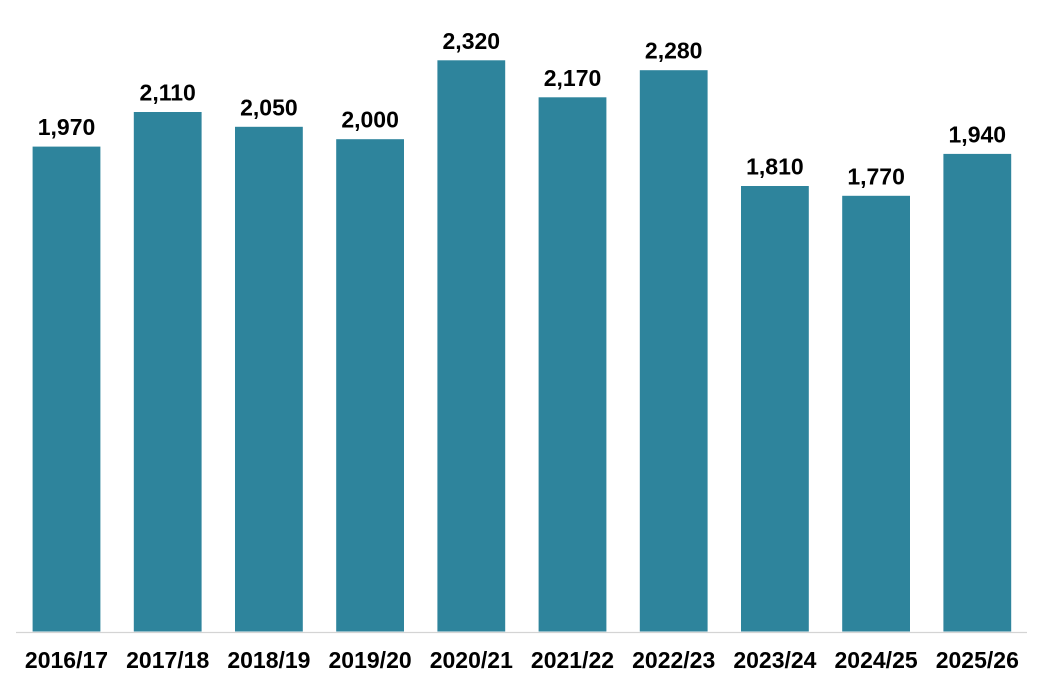 The image size is (1043, 681). Describe the element at coordinates (167, 660) in the screenshot. I see `svg-text: 2017/18` at that location.